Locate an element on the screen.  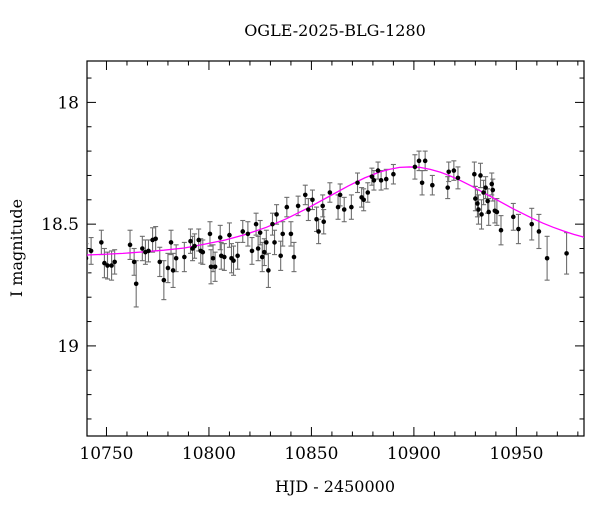
x-tick-label: 10850 is located at coordinates (311, 454).